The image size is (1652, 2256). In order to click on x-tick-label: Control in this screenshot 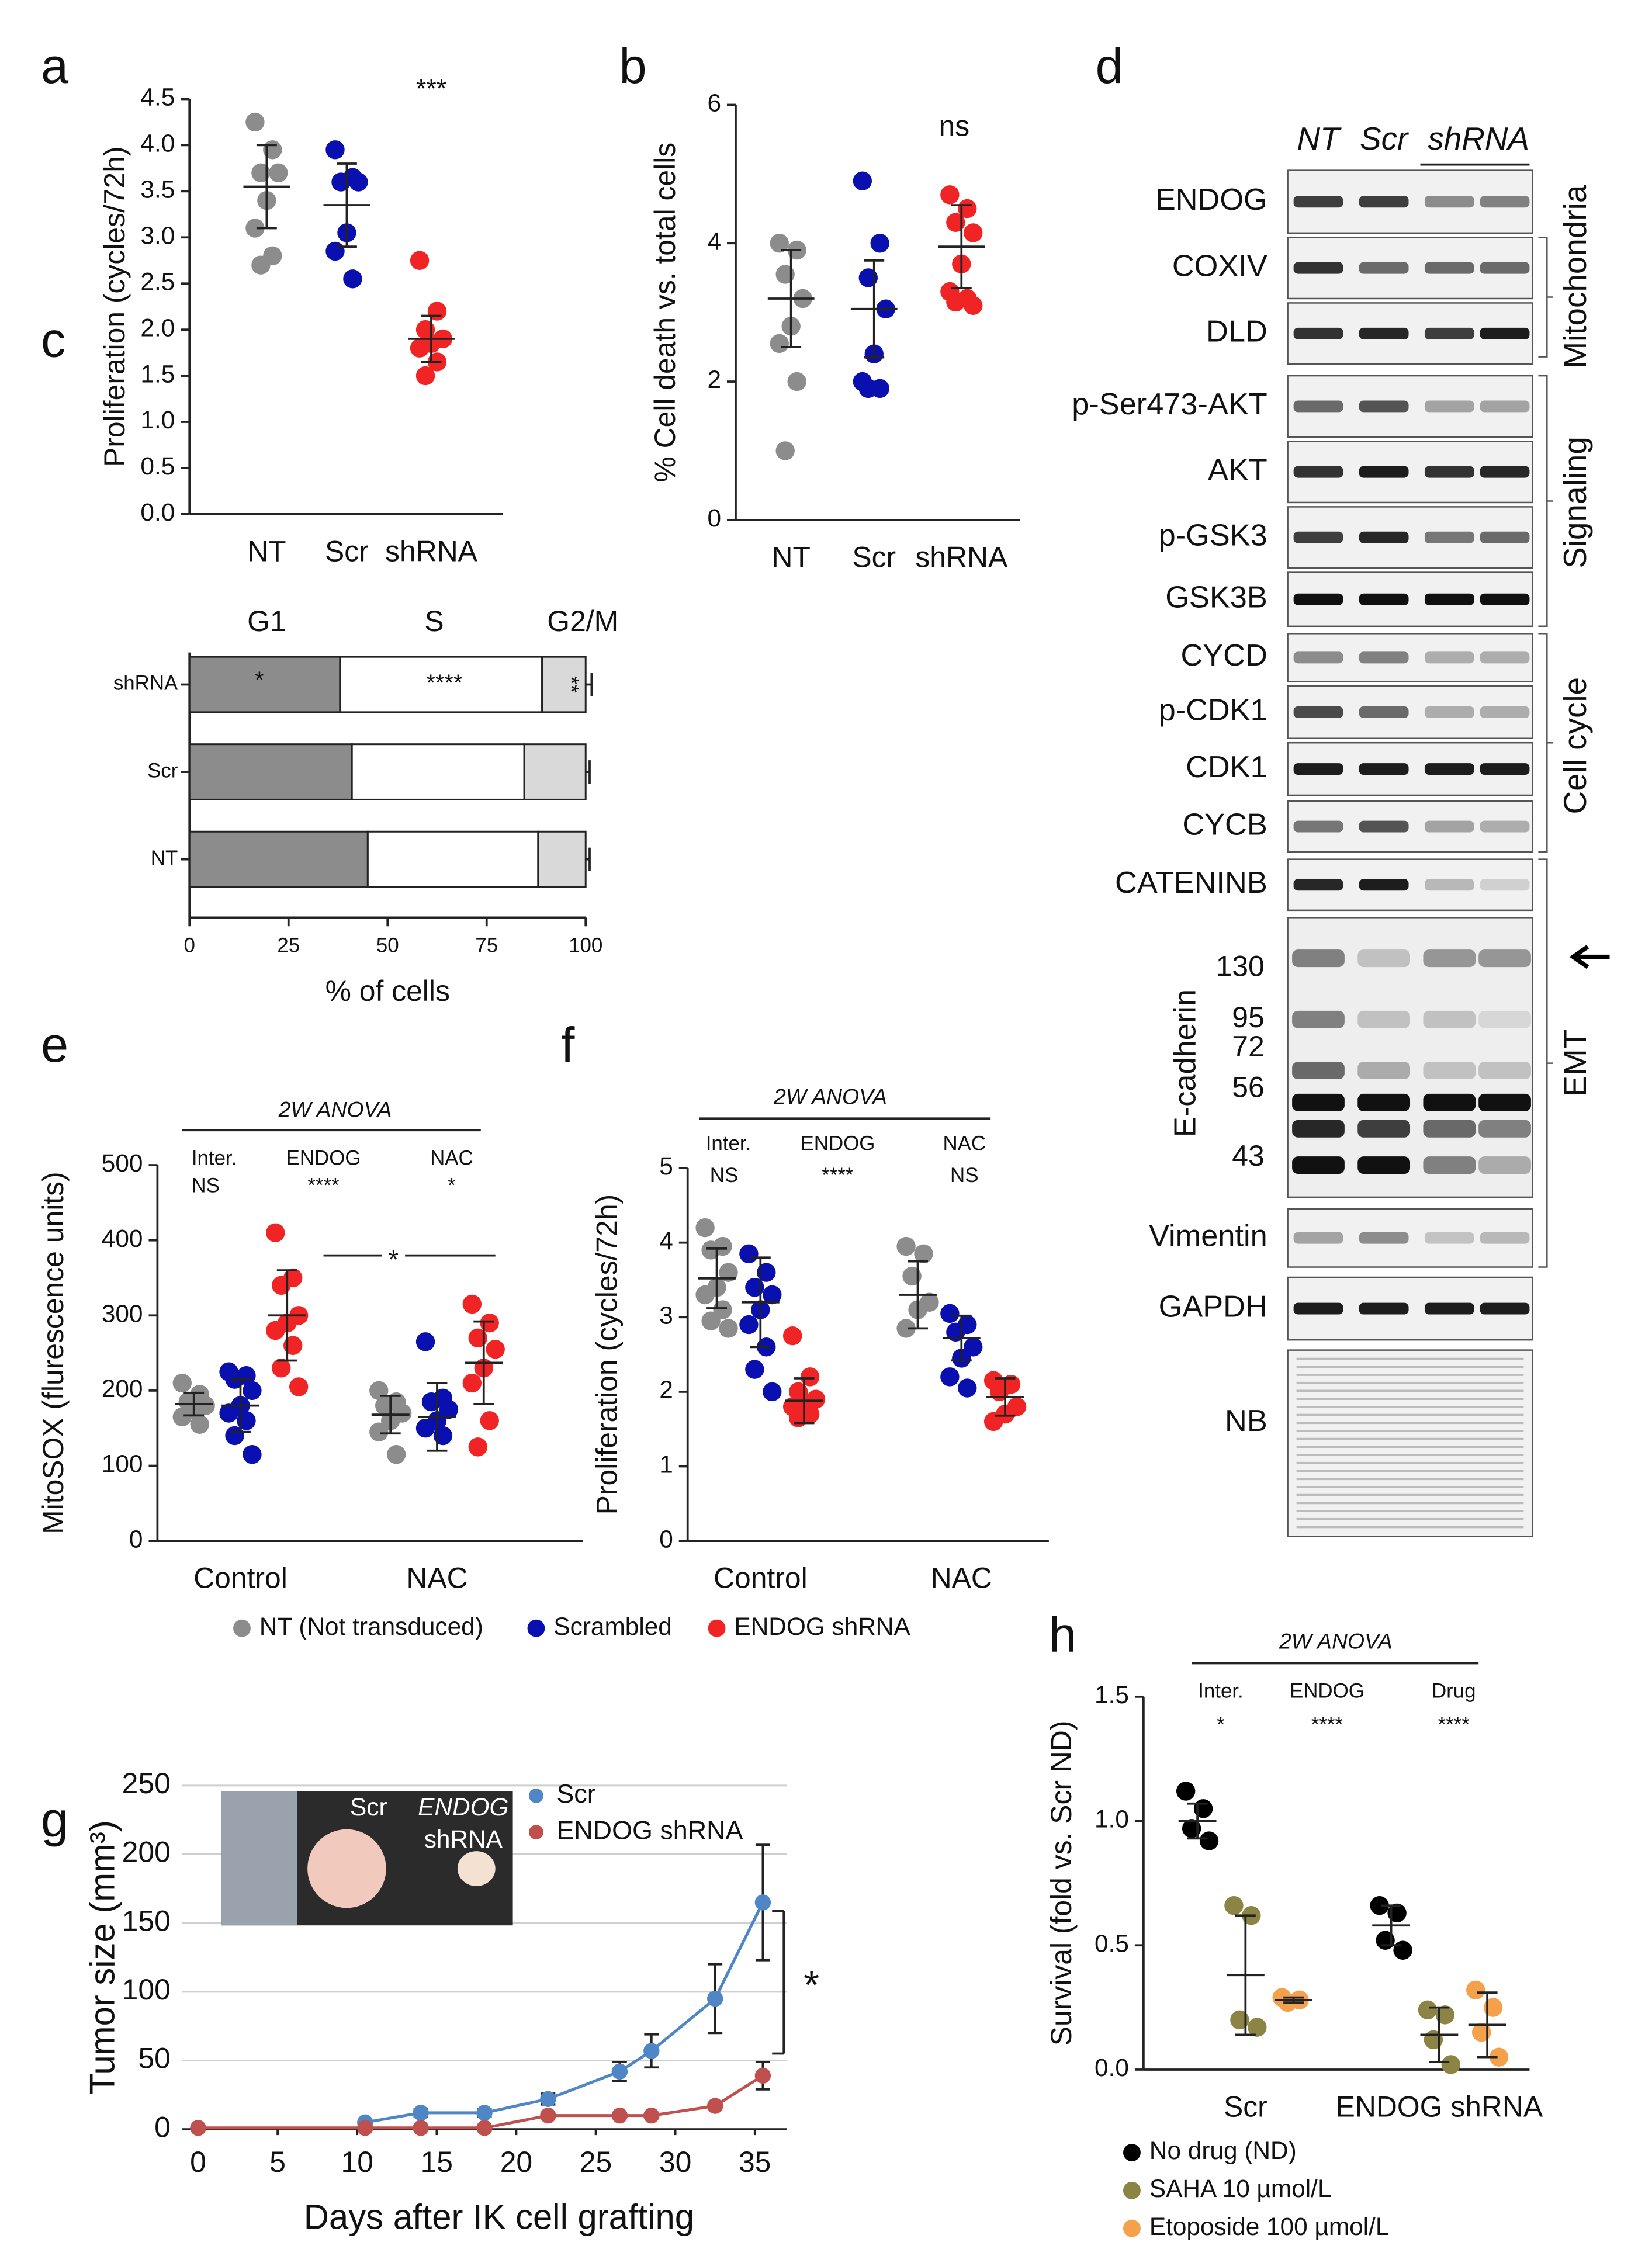, I will do `click(761, 1578)`.